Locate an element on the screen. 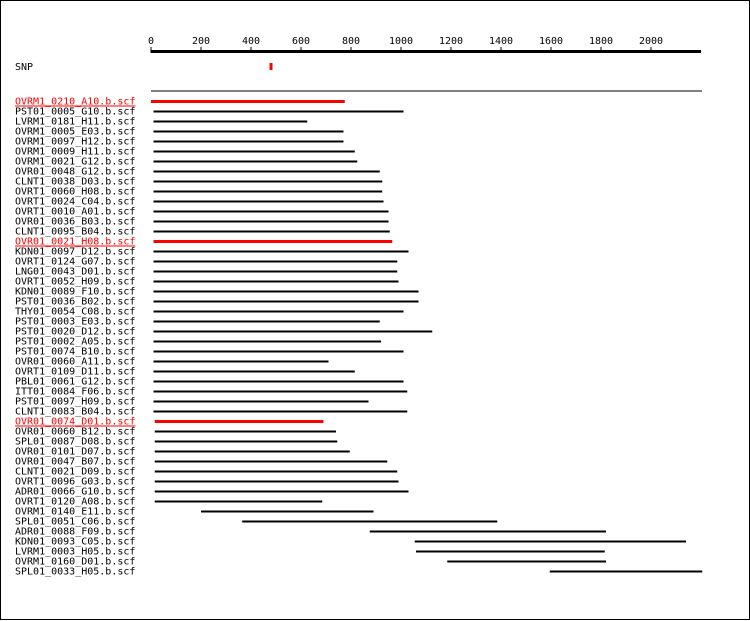  read-name: PST01_0036_B02.b.scf is located at coordinates (75, 302).